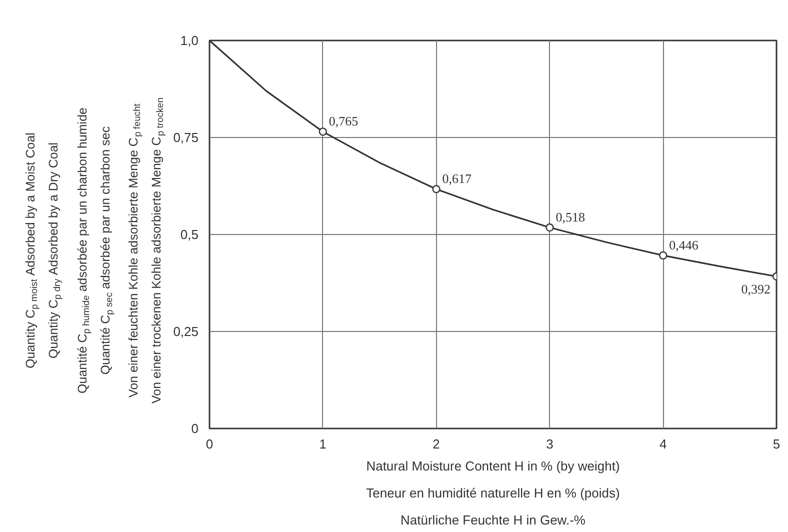  Describe the element at coordinates (436, 444) in the screenshot. I see `x-tick-label: 2` at that location.